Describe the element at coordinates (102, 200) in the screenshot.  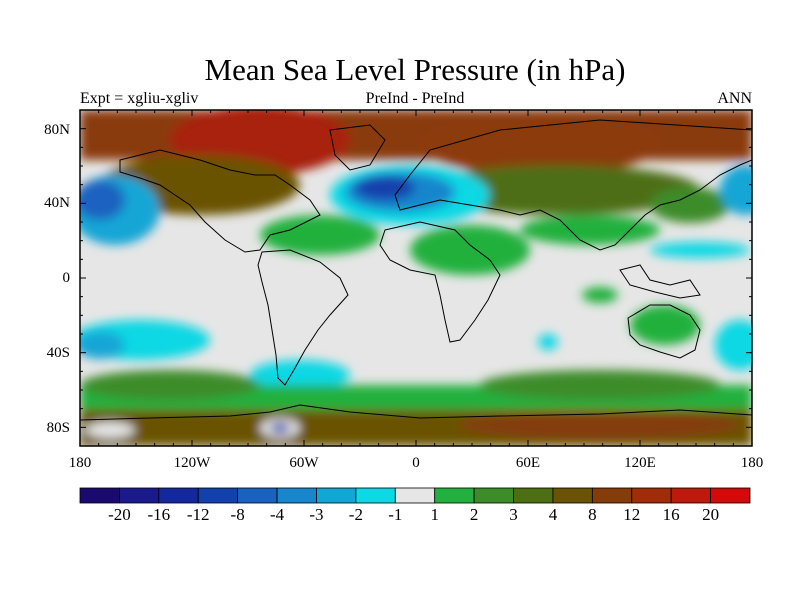
I see `pacific-low-west-core` at that location.